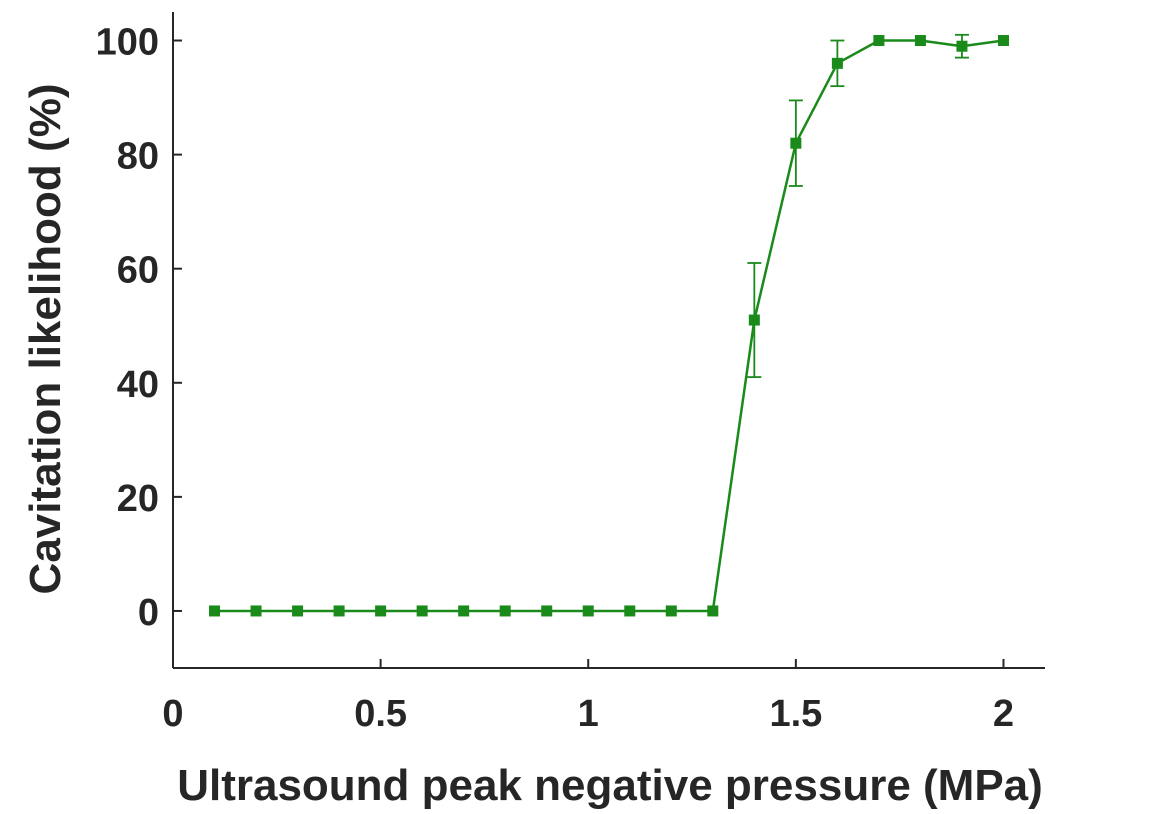 This screenshot has width=1156, height=814. What do you see at coordinates (1003, 714) in the screenshot?
I see `x-tick-label: 2` at bounding box center [1003, 714].